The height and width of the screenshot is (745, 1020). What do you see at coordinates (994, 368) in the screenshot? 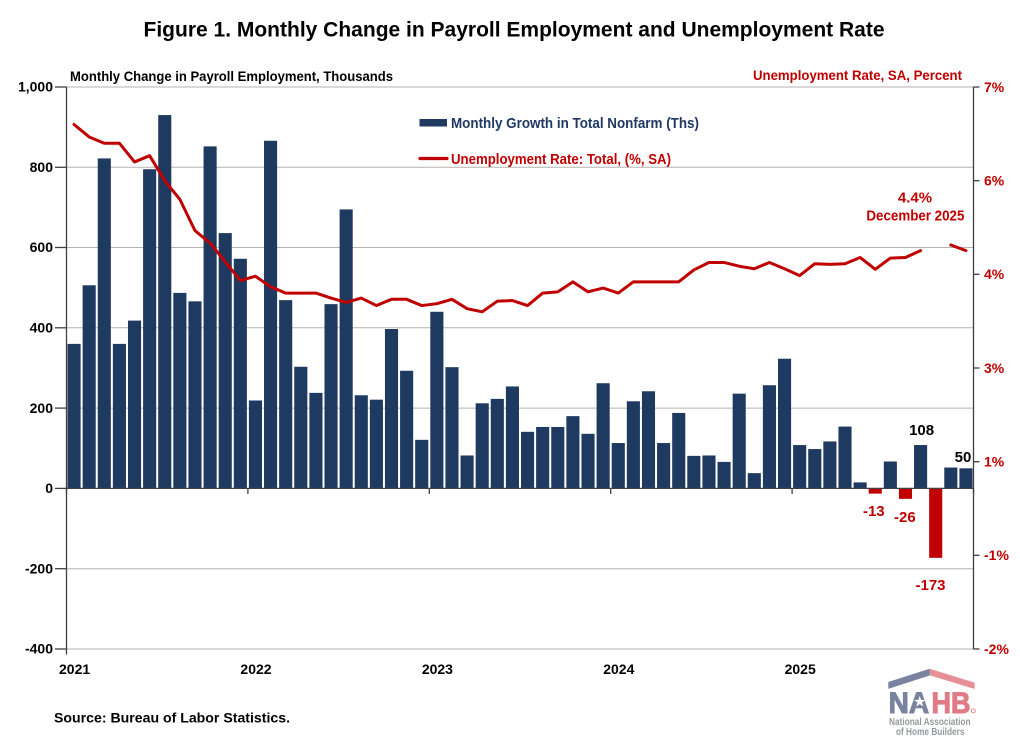
I see `svg-text: 3%` at bounding box center [994, 368].